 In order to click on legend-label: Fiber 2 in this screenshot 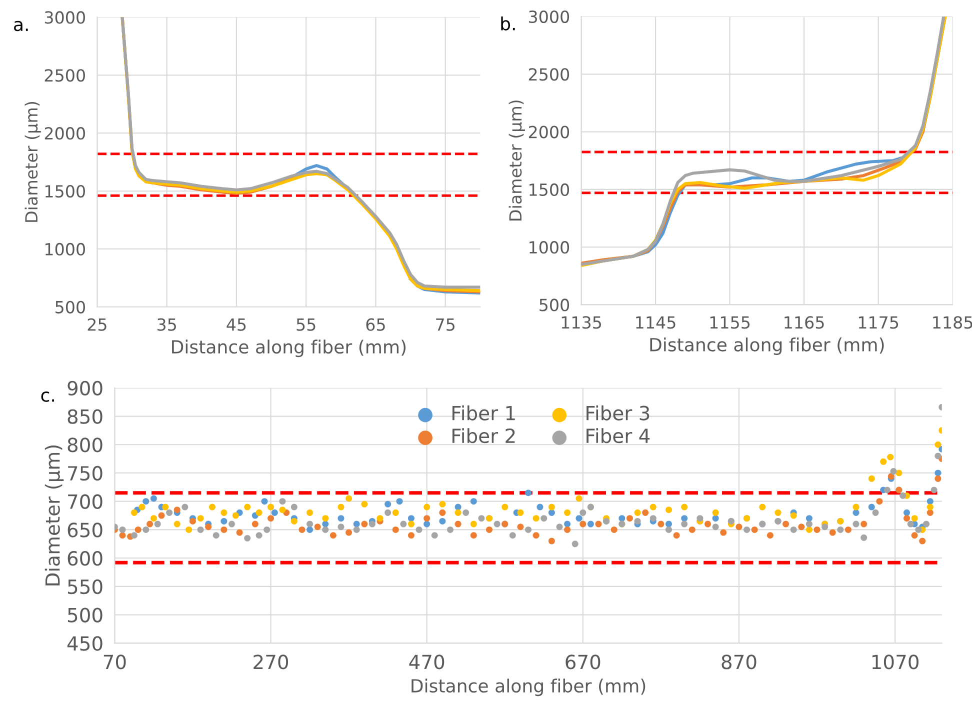, I will do `click(483, 436)`.